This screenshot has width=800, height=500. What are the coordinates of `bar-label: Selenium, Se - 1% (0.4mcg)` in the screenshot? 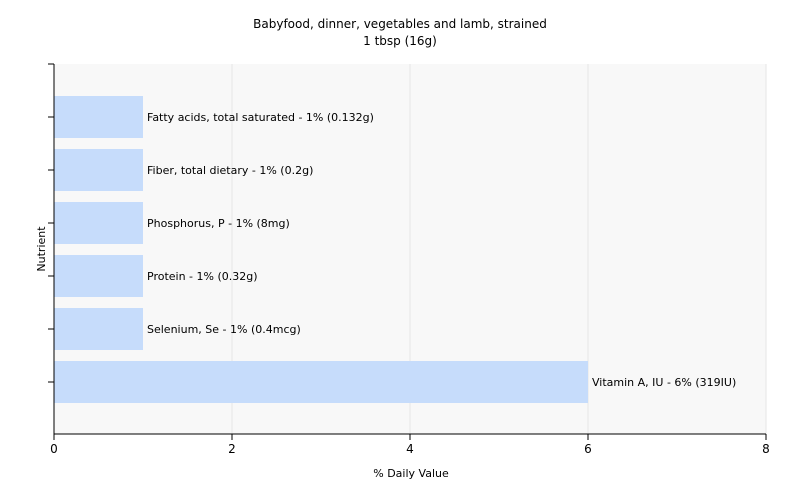 It's located at (224, 329).